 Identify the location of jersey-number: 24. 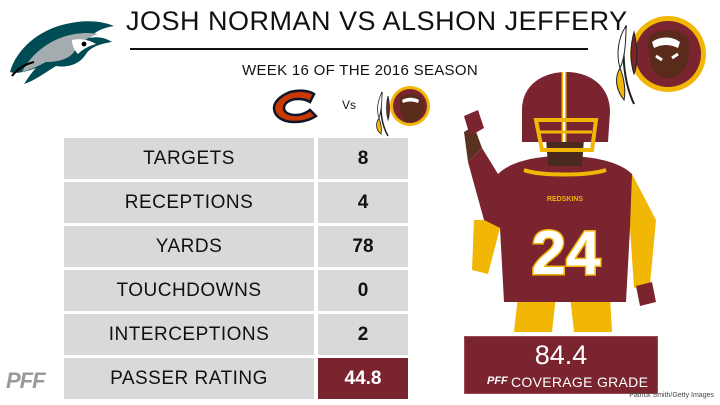
(566, 253).